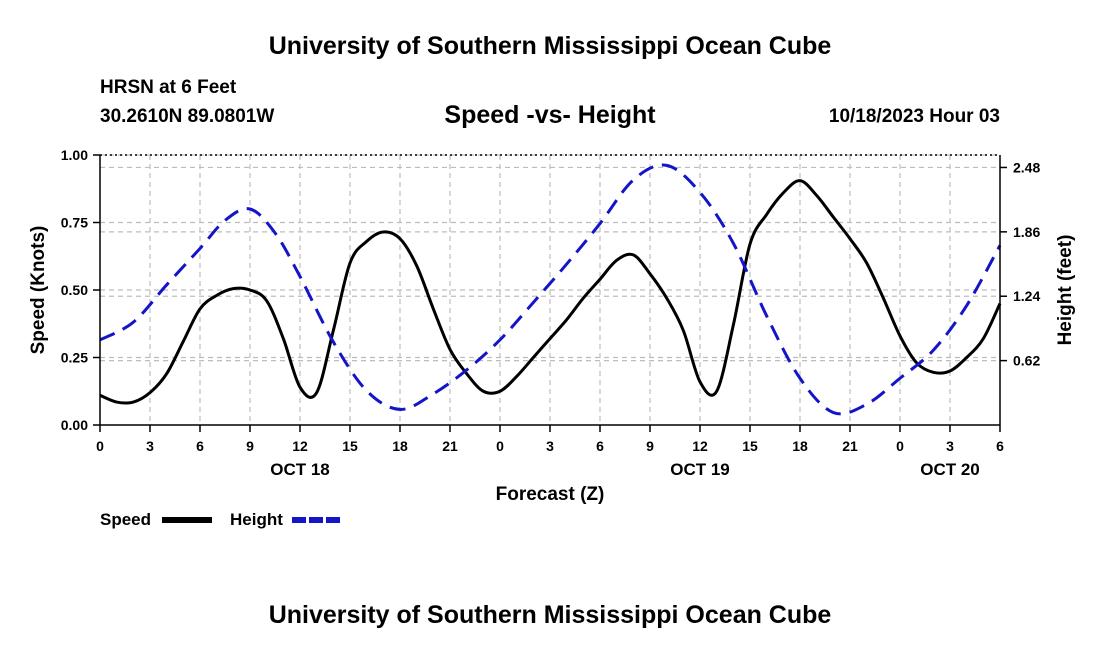 The width and height of the screenshot is (1100, 650). Describe the element at coordinates (38, 290) in the screenshot. I see `y-axis-label: Speed (Knots)` at that location.